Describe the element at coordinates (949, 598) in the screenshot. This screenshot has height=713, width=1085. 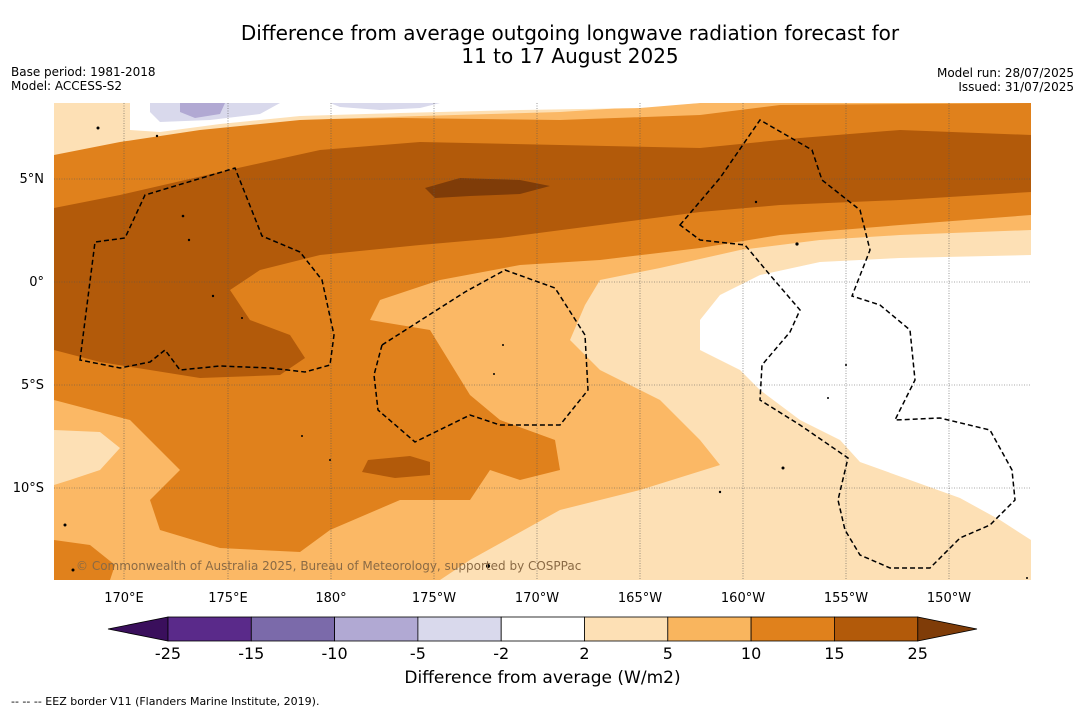
I see `lon-label: 150°W` at that location.